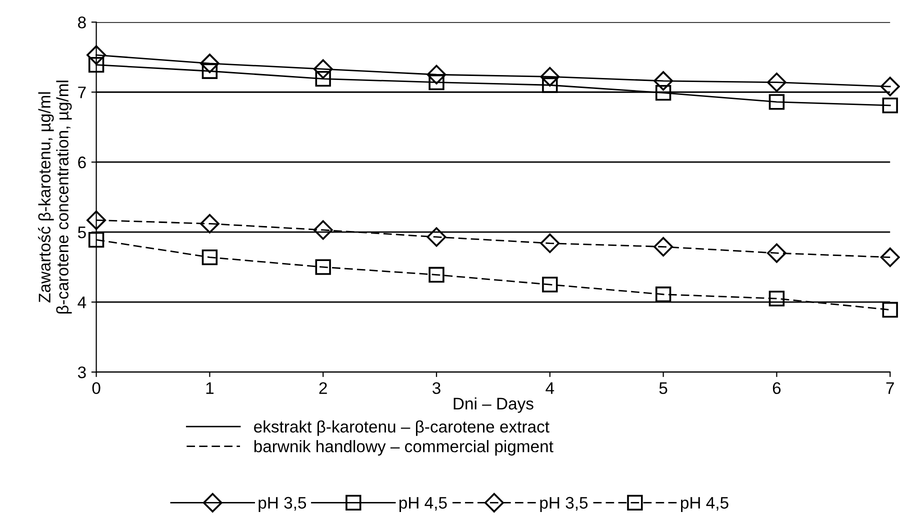 This screenshot has width=900, height=527. Describe the element at coordinates (550, 388) in the screenshot. I see `x-tick-label: 4` at that location.